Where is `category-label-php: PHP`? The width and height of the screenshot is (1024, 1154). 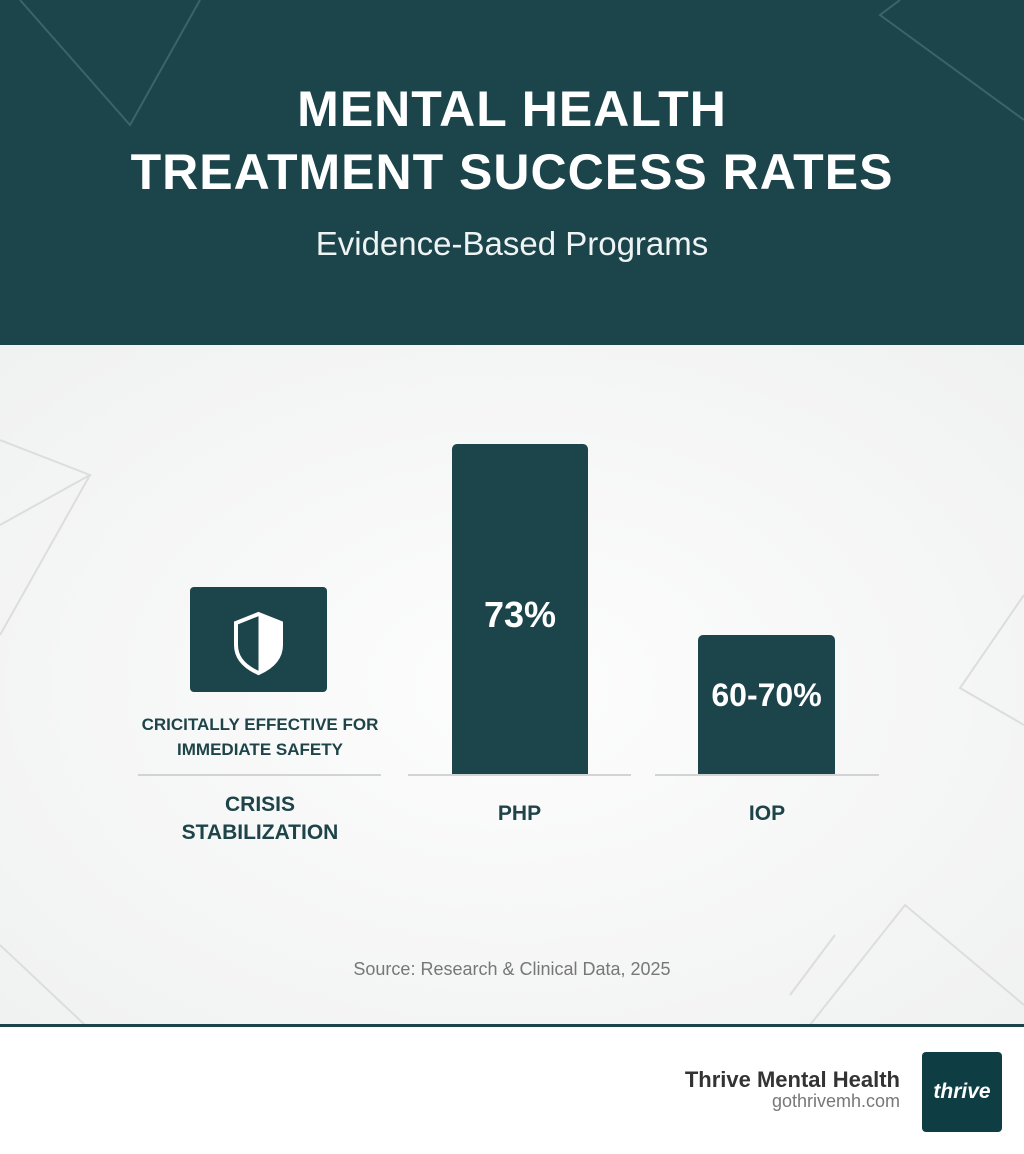
category-label-php: PHP is located at coordinates (519, 813).